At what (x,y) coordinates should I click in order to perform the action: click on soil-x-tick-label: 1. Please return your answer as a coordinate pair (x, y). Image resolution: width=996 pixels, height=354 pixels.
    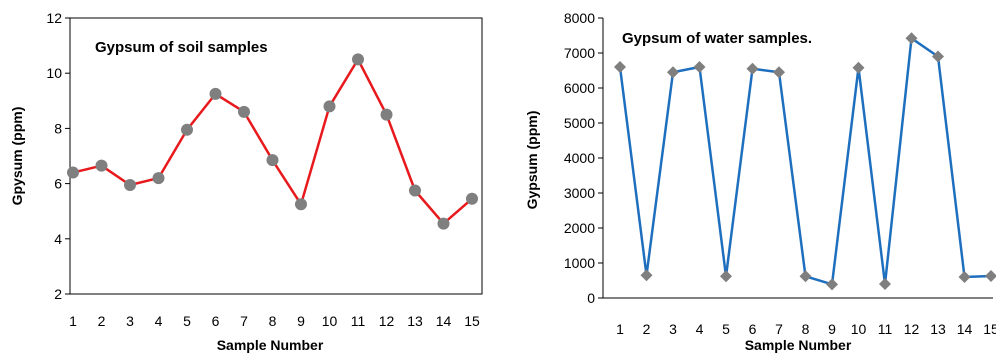
    Looking at the image, I should click on (73, 321).